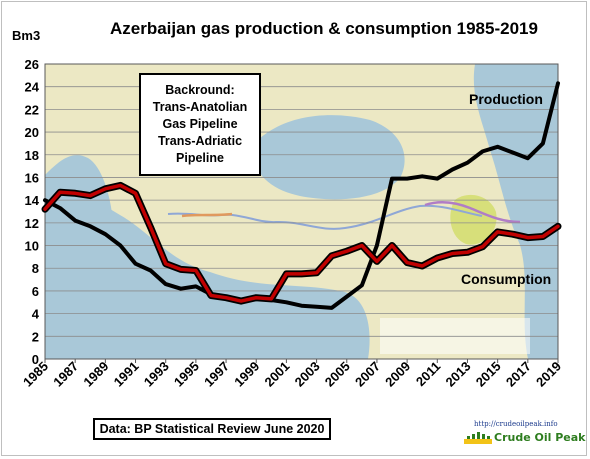 This screenshot has width=590, height=459. I want to click on y-tick-label: 4, so click(36, 314).